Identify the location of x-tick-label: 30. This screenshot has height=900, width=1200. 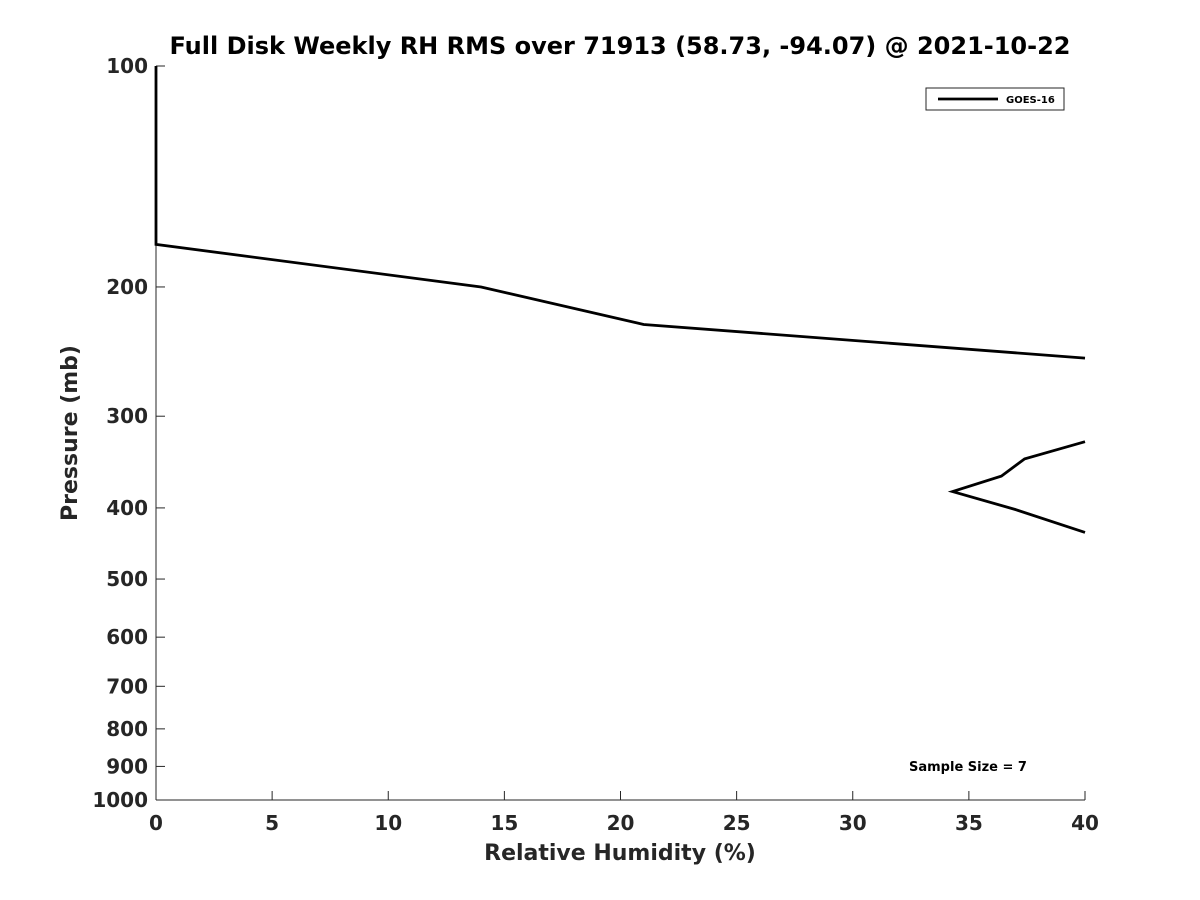
(853, 823).